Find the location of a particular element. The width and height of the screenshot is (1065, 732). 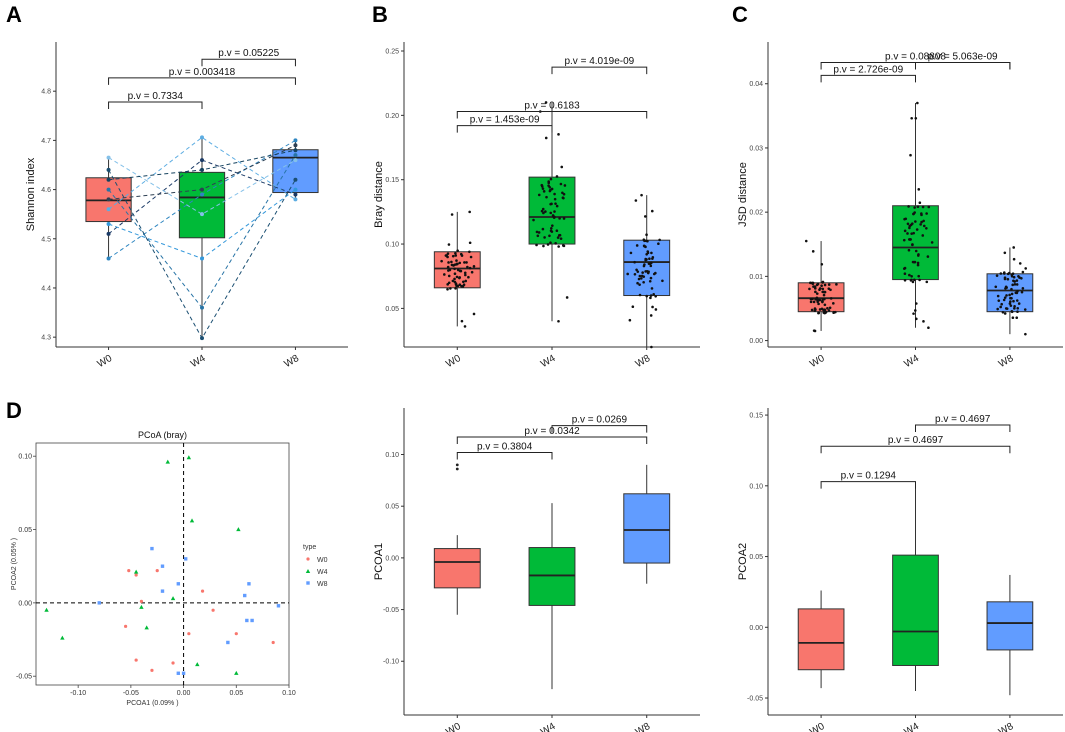

point-w4 is located at coordinates (62, 637).